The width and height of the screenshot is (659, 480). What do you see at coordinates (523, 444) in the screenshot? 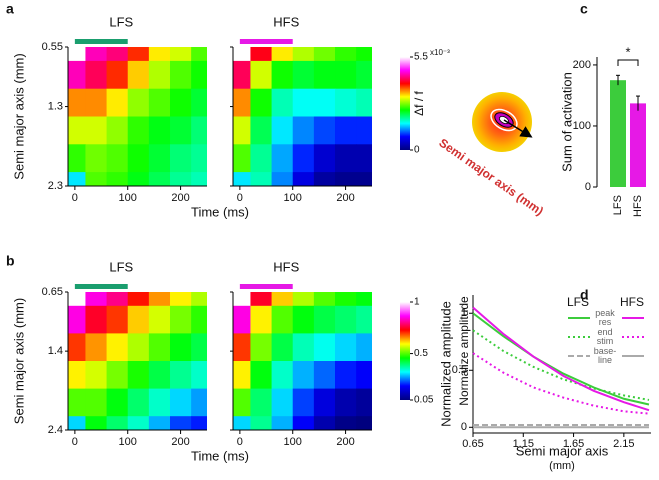
I see `x-tick-label: 1.15` at bounding box center [523, 444].